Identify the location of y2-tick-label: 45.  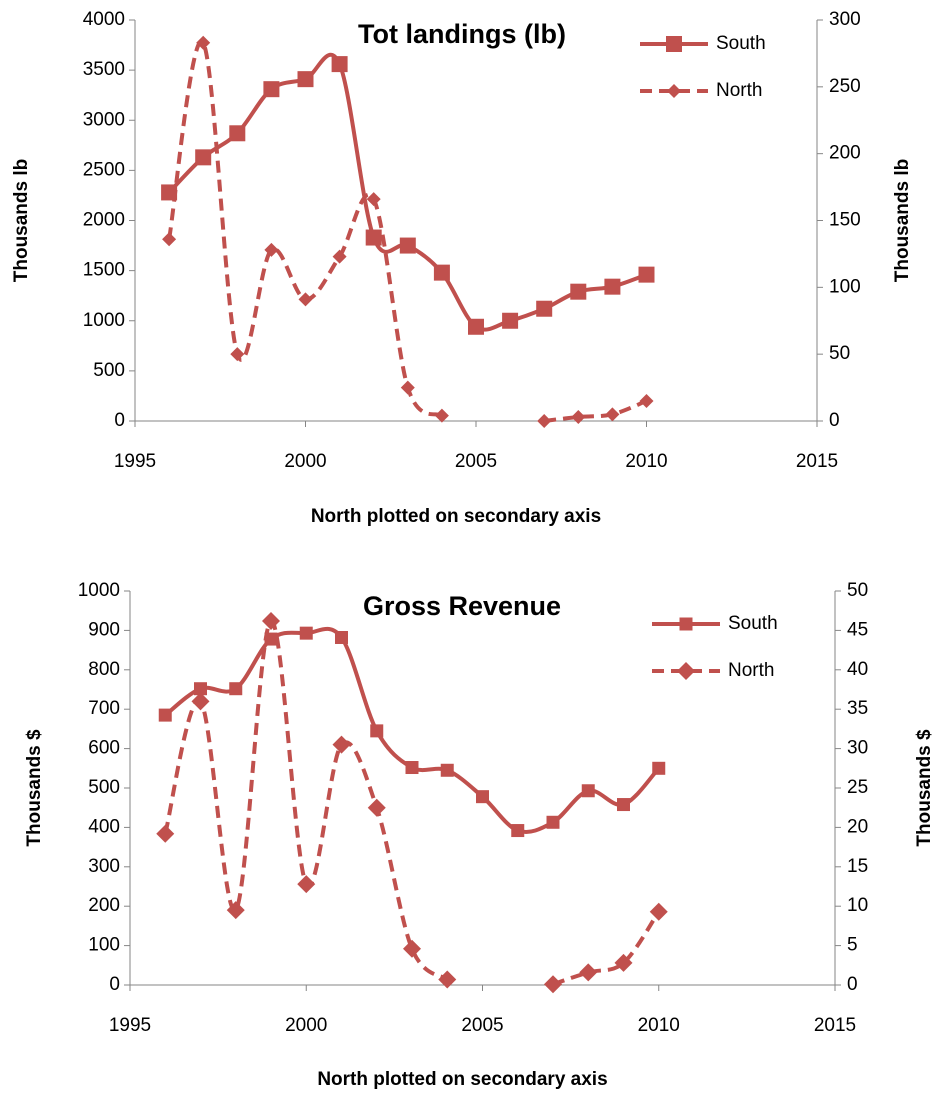
(857, 629).